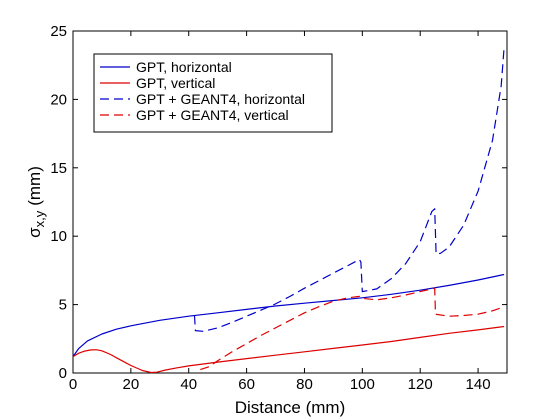  Describe the element at coordinates (73, 384) in the screenshot. I see `x-tick-label: 0` at that location.